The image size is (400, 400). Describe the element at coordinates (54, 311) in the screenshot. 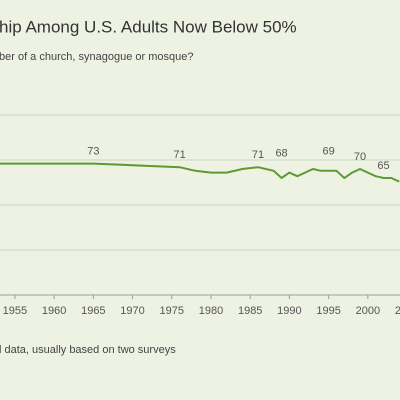

I see `x-tick-label: 1960` at that location.